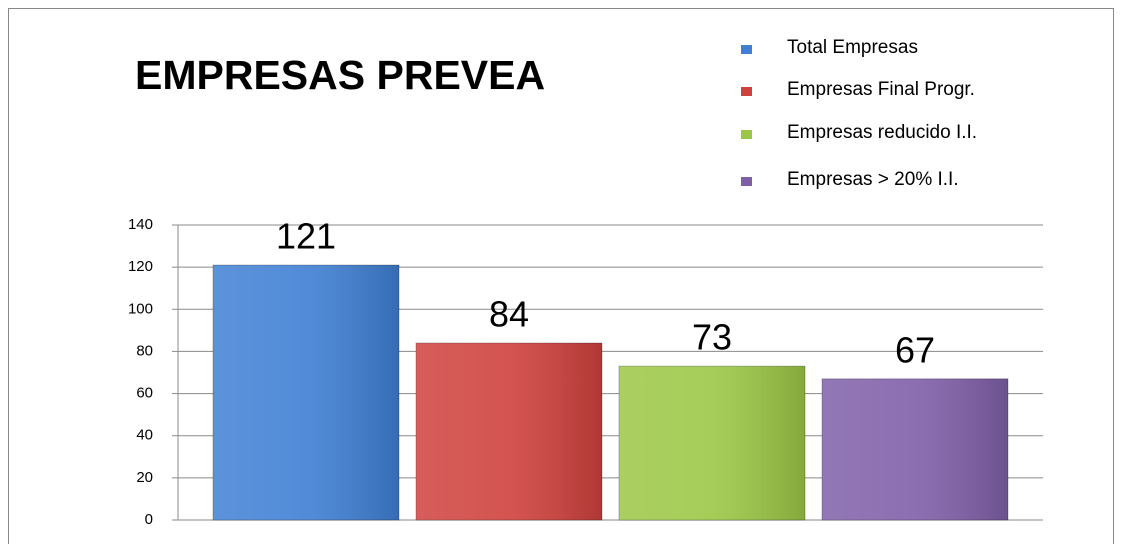  I want to click on data-label: 73, so click(712, 337).